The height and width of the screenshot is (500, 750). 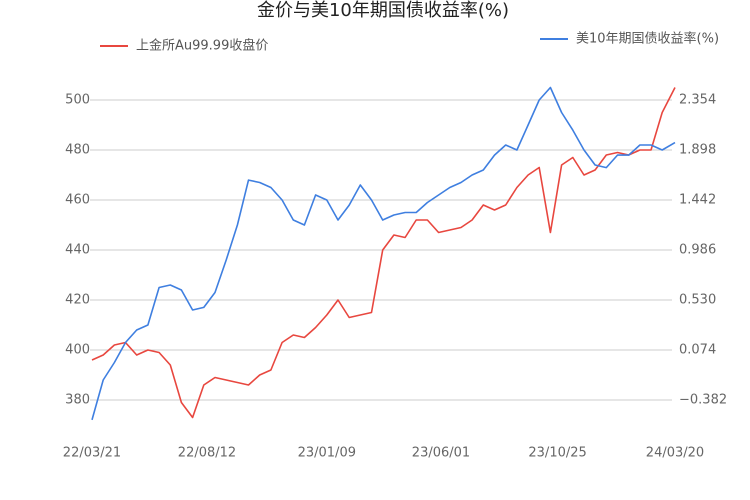 I want to click on y-tick-label: 440, so click(x=77, y=250).